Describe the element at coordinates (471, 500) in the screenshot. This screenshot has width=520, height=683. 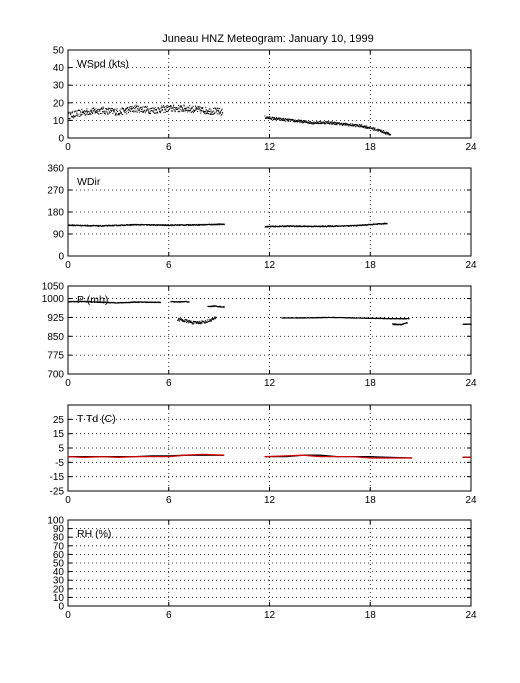
I see `x-tick-label: 24` at that location.